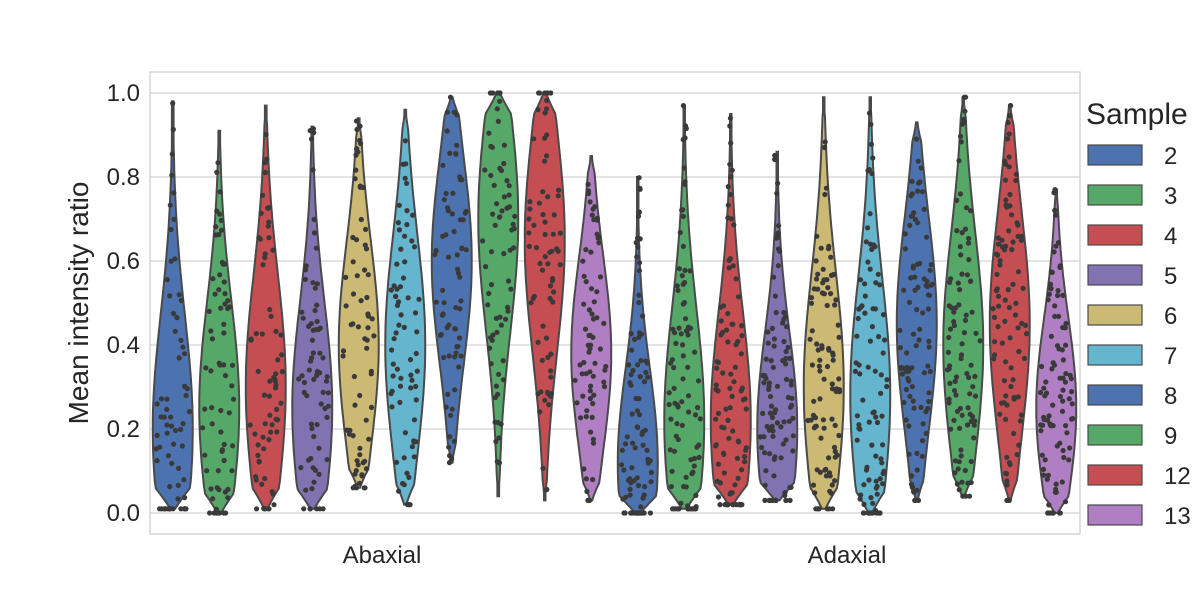 The height and width of the screenshot is (600, 1200). Describe the element at coordinates (1115, 315) in the screenshot. I see `legend-swatch` at that location.